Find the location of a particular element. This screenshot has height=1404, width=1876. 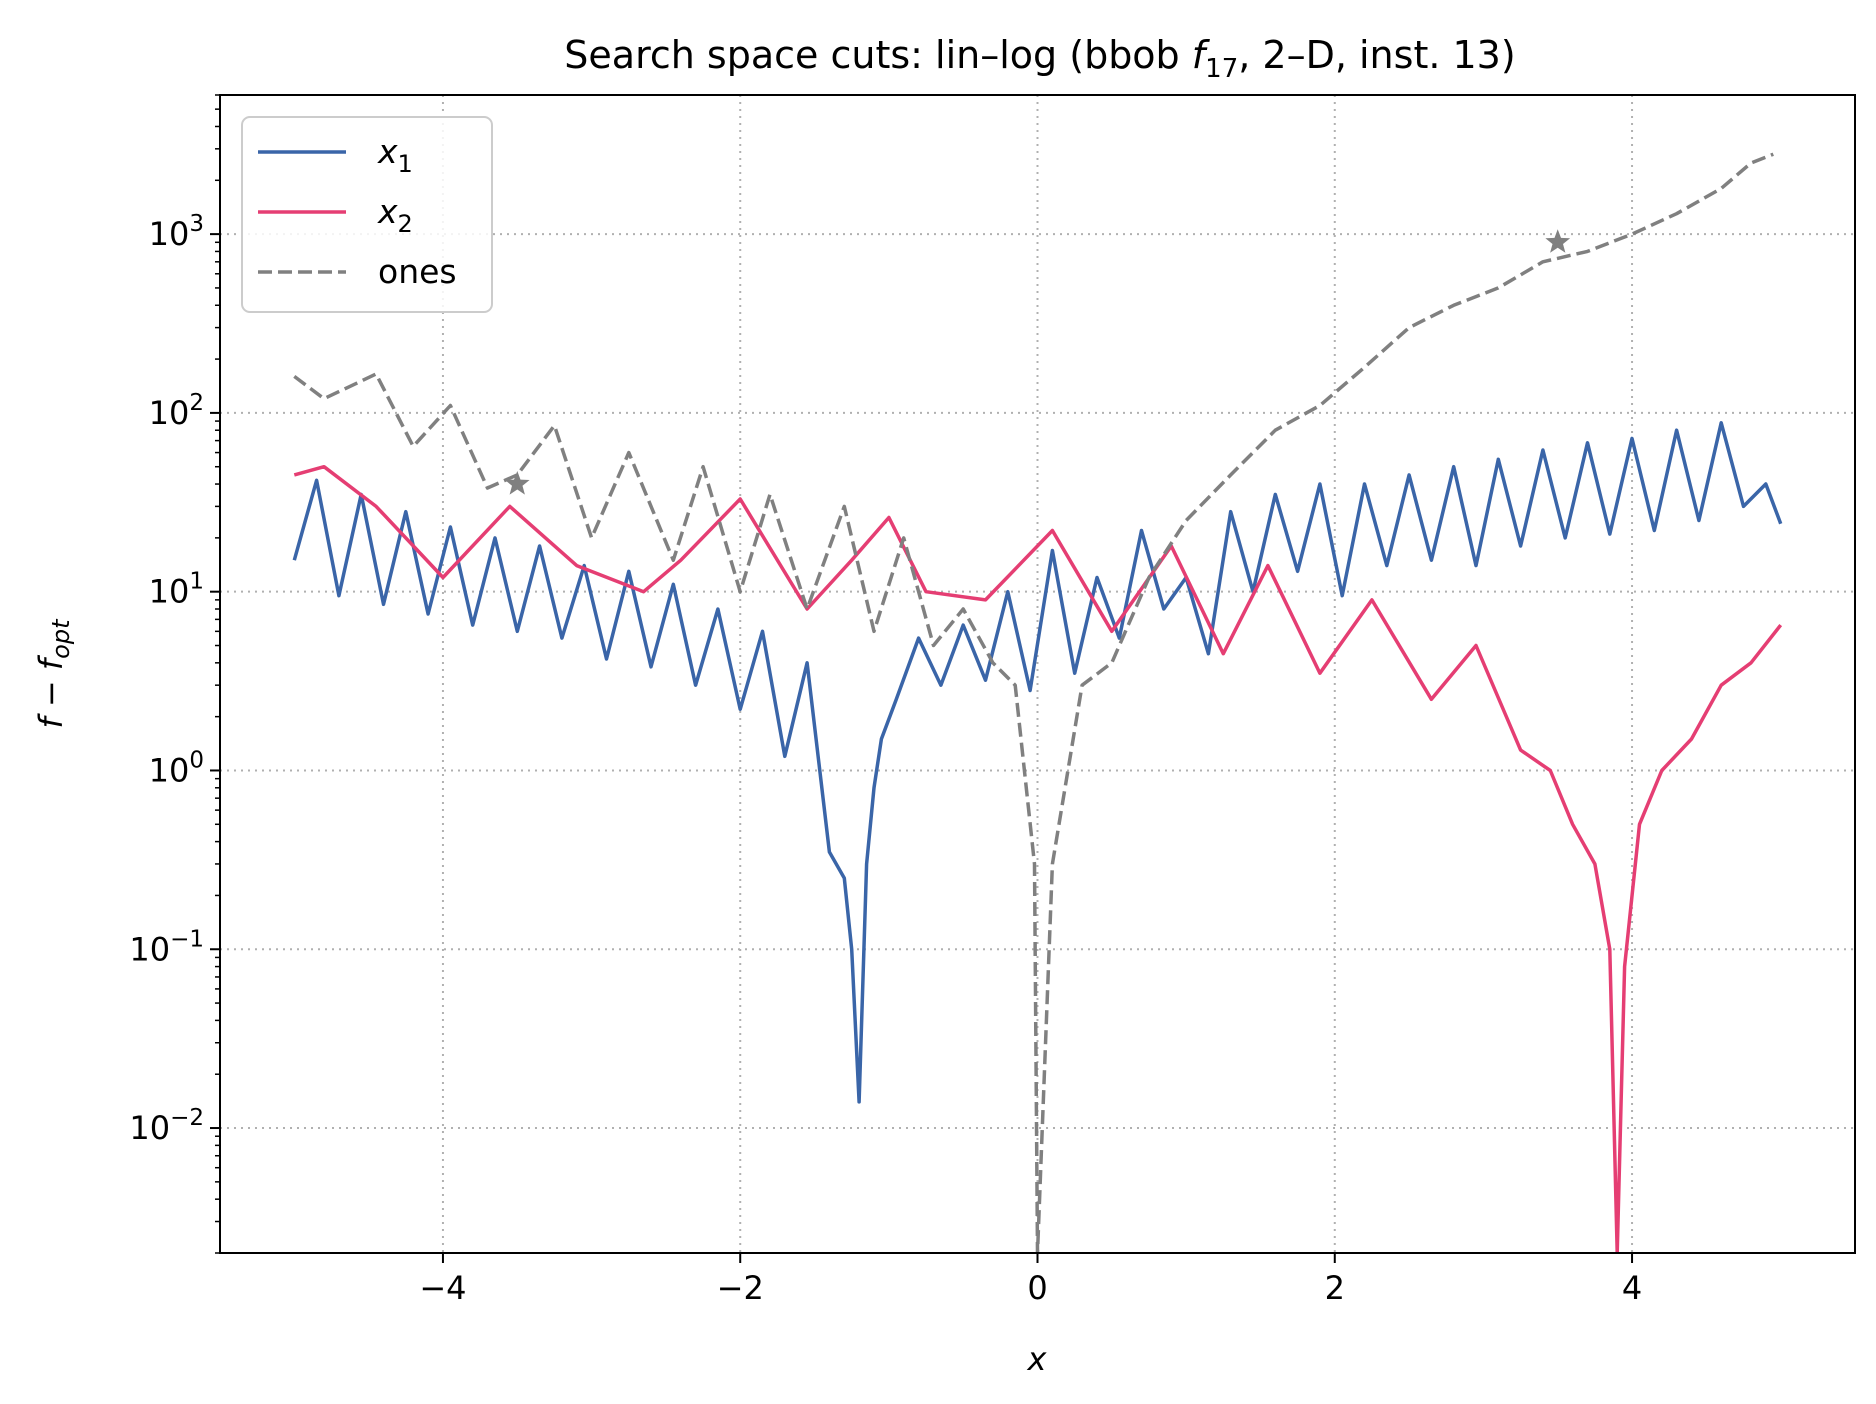

x-tick-label: −4 is located at coordinates (442, 1288).